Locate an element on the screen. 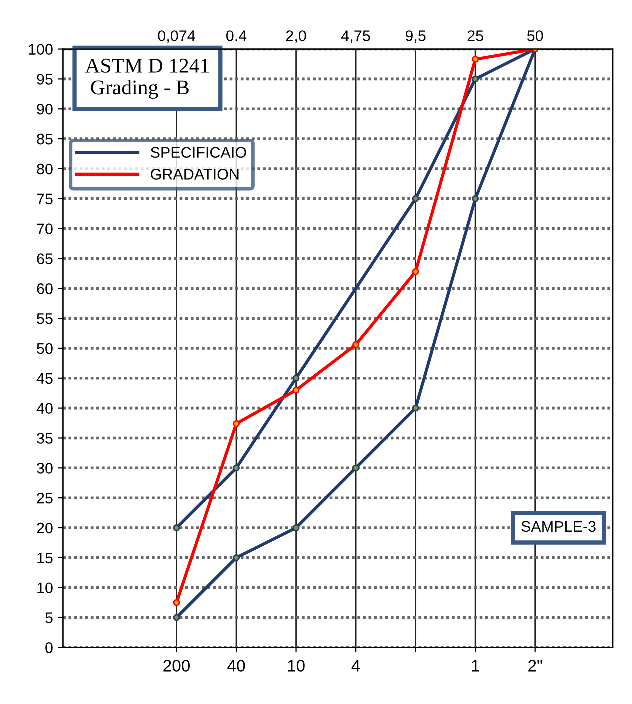  x-tick-label: 9,5 is located at coordinates (416, 37).